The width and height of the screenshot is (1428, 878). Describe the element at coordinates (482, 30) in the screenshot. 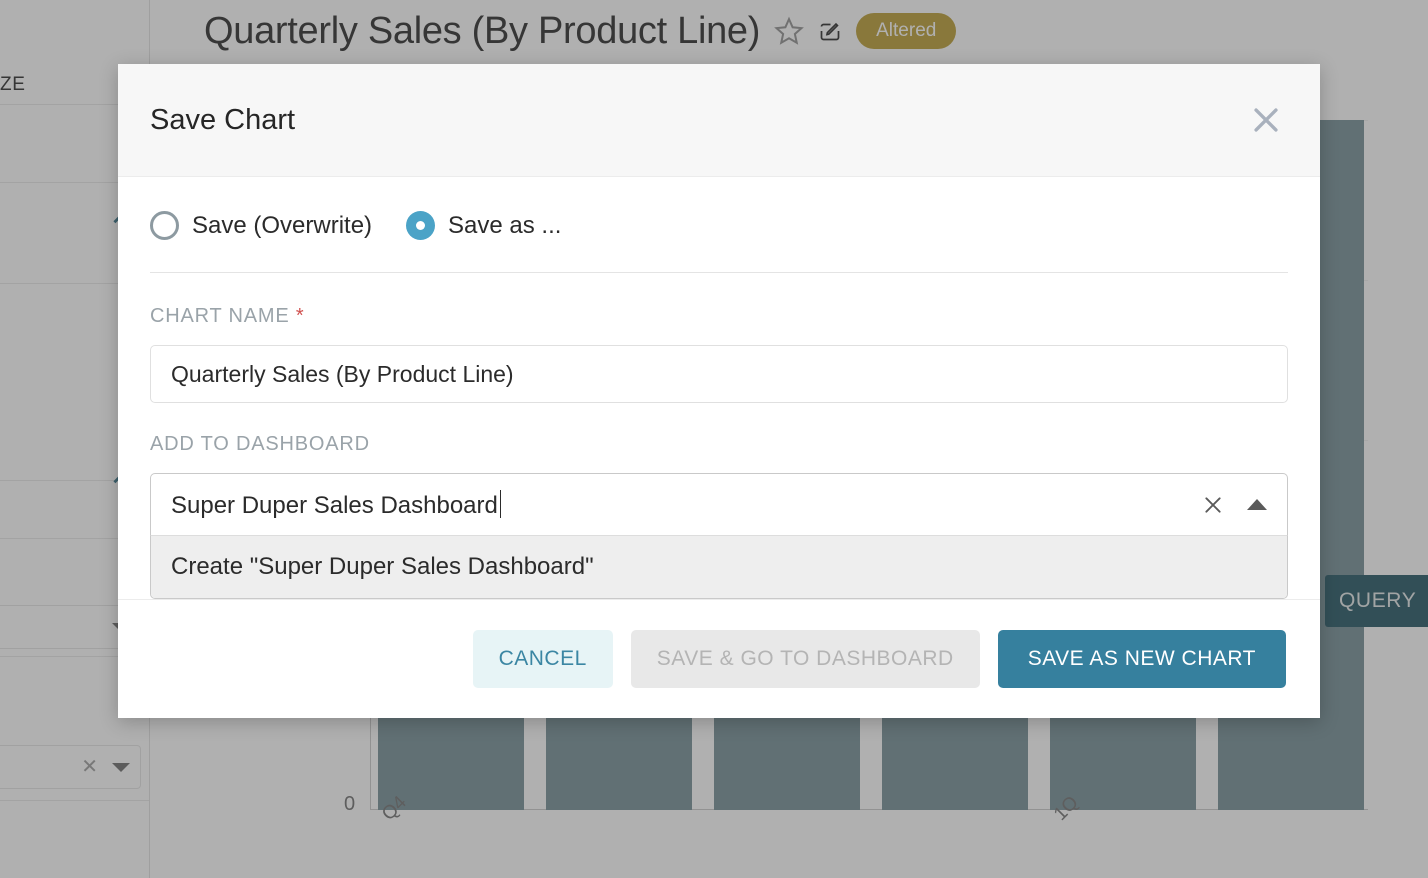

I see `page-title: Quarterly Sales (By Product Line)` at that location.